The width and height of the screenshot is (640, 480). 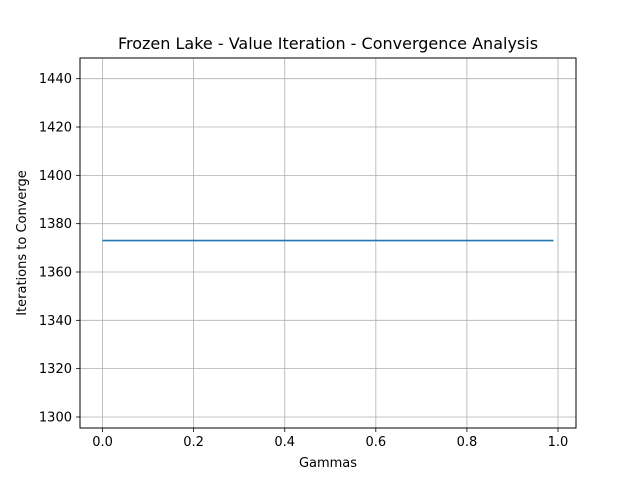 What do you see at coordinates (102, 442) in the screenshot?
I see `x-tick-label: 0.0` at bounding box center [102, 442].